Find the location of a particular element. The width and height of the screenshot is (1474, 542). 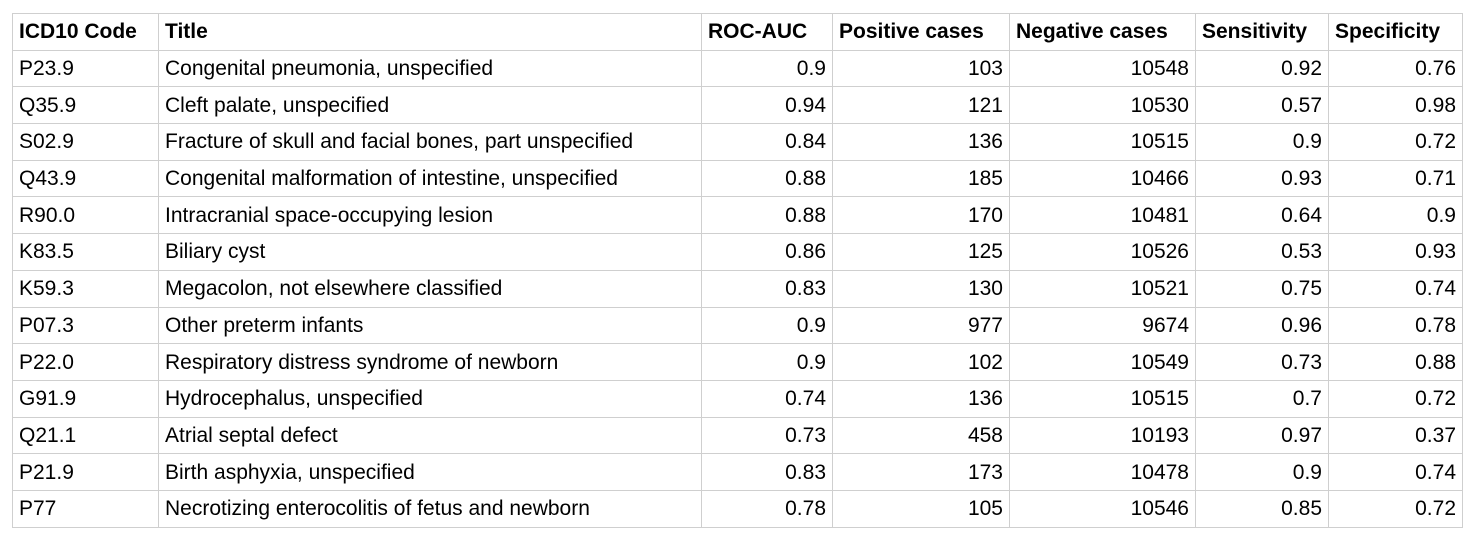

cell-negative-cases: 10548 is located at coordinates (1102, 68).